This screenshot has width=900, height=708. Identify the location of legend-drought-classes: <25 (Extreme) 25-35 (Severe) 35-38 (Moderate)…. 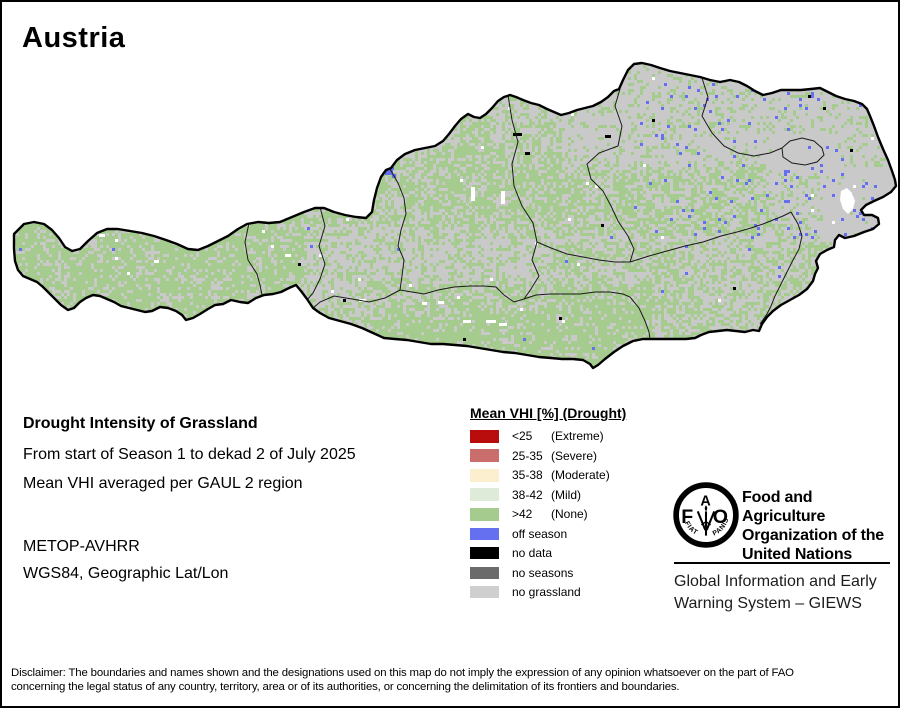
(582, 475).